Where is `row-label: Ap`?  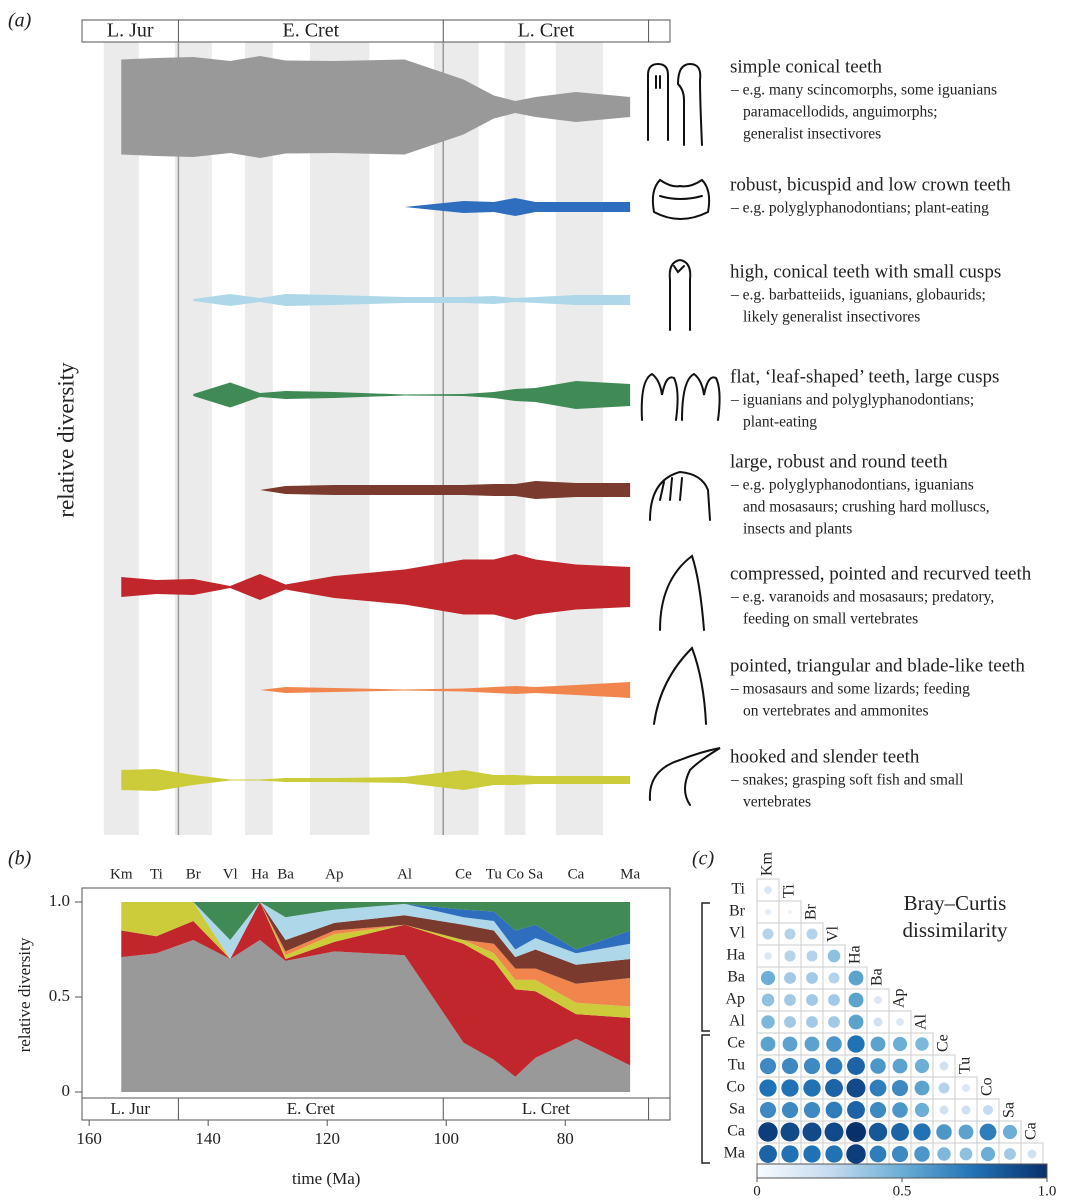
row-label: Ap is located at coordinates (735, 999).